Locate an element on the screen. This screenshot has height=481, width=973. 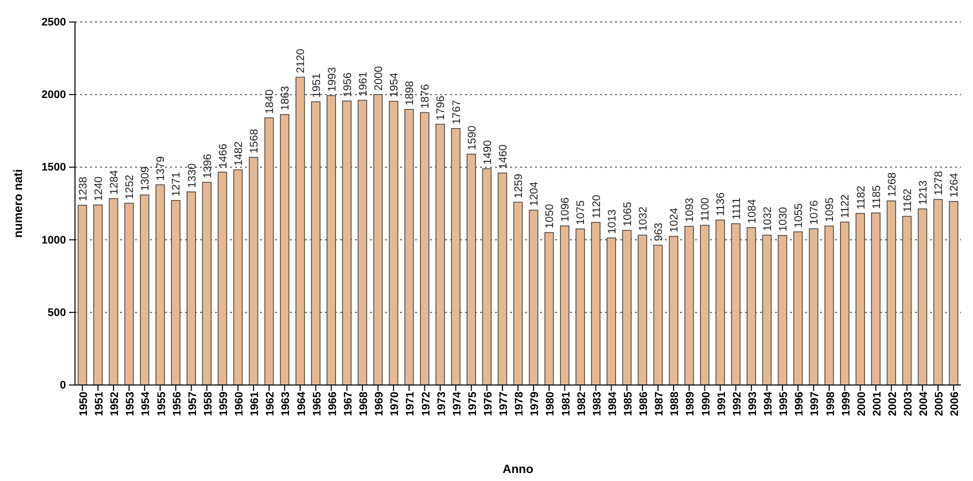
x-tick-label: 1950 is located at coordinates (84, 404).